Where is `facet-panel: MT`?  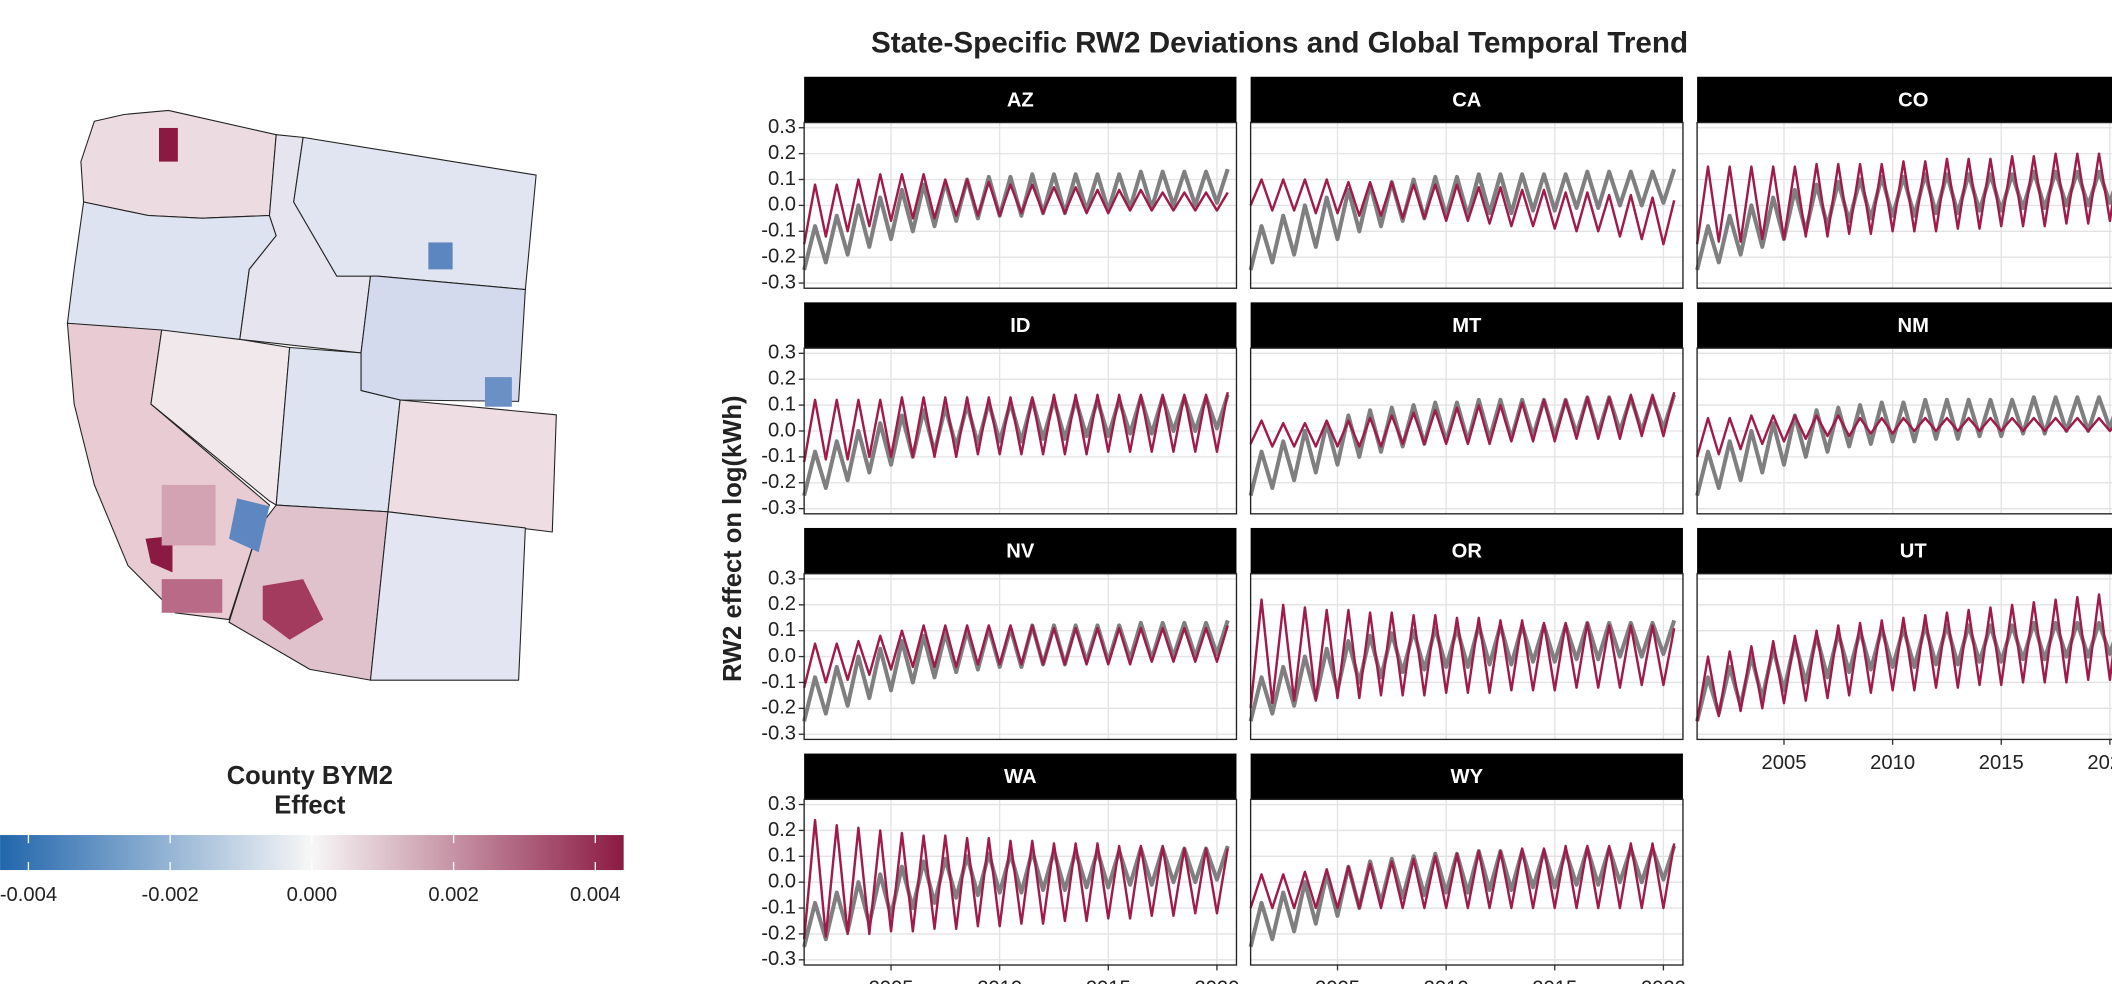
facet-panel: MT is located at coordinates (1466, 408).